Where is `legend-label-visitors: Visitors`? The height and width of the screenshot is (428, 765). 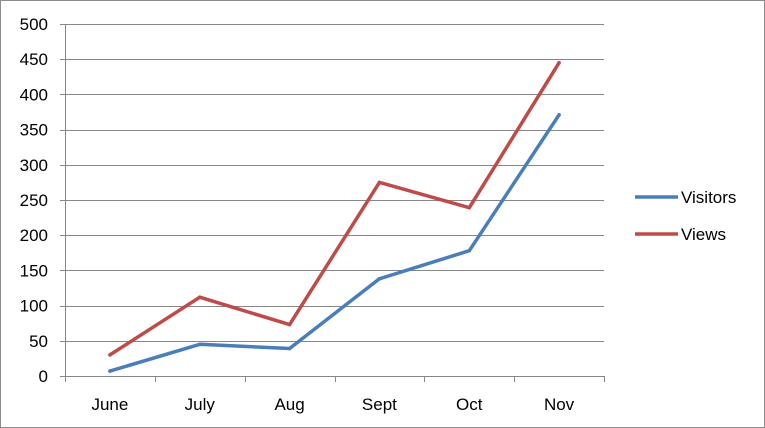
legend-label-visitors: Visitors is located at coordinates (708, 197).